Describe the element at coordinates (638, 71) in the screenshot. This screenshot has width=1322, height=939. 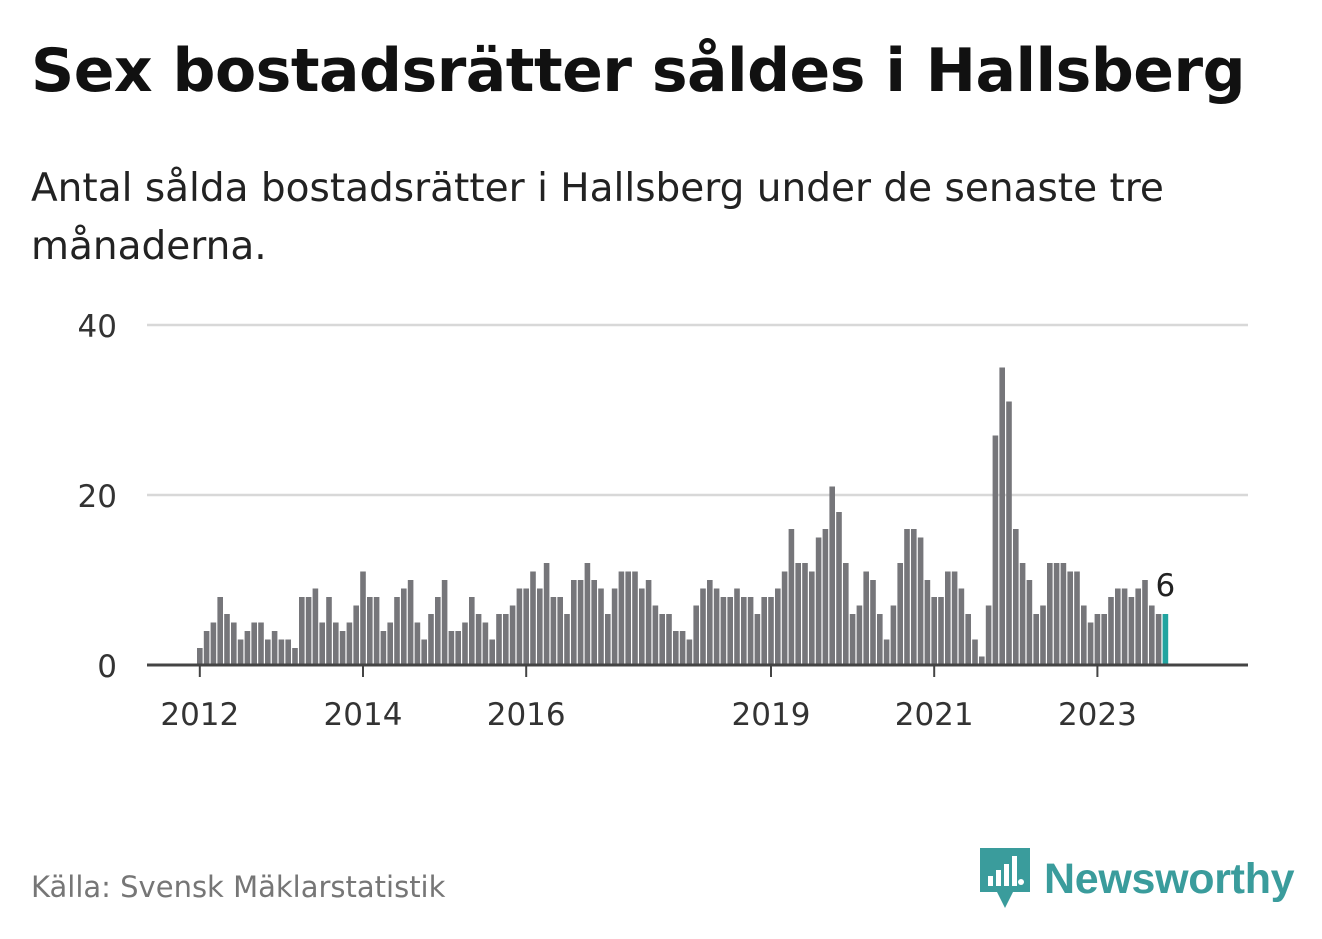
I see `chart-title: Sex bostadsrätter såldes i Hallsberg` at that location.